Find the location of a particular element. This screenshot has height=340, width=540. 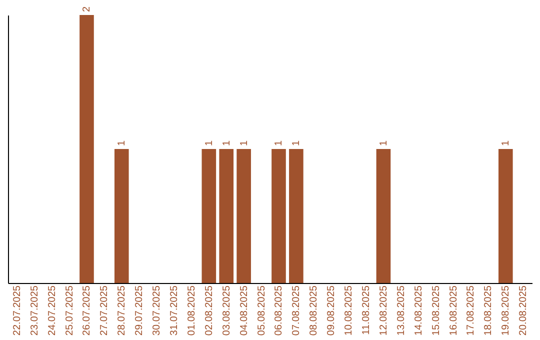

x-tick-label: 27.07.2025 is located at coordinates (104, 310).